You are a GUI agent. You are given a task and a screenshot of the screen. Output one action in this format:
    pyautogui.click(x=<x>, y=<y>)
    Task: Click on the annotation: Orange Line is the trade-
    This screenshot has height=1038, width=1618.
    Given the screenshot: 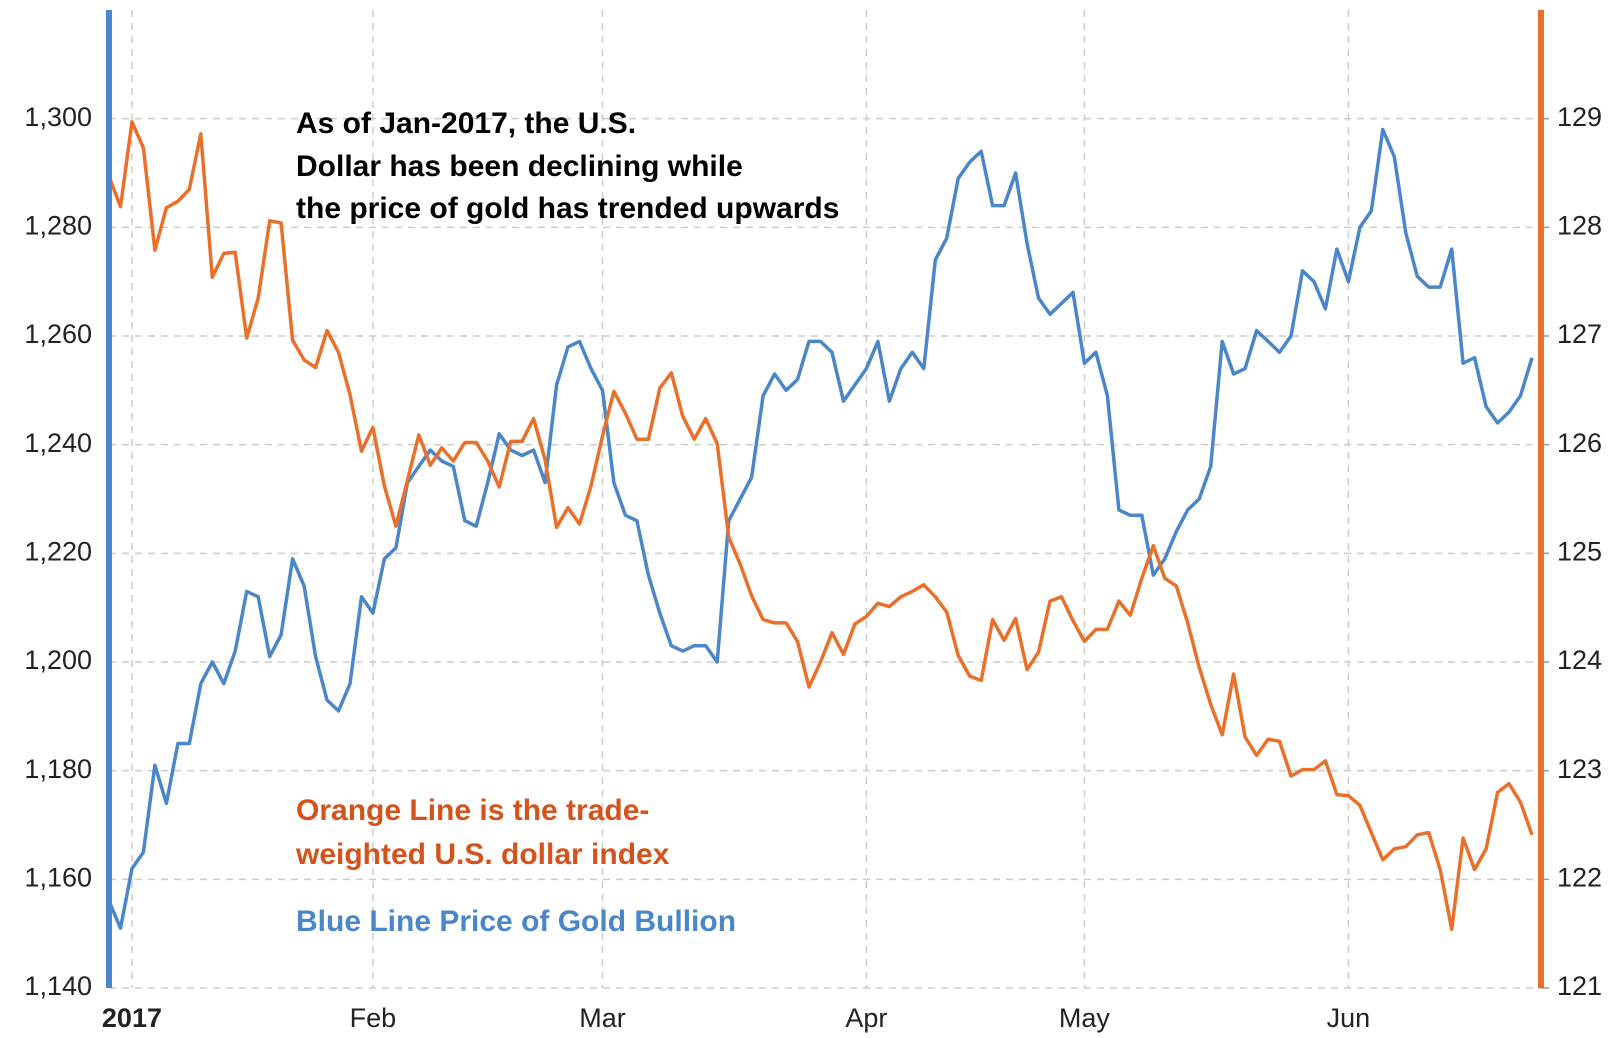 What is the action you would take?
    pyautogui.click(x=472, y=810)
    